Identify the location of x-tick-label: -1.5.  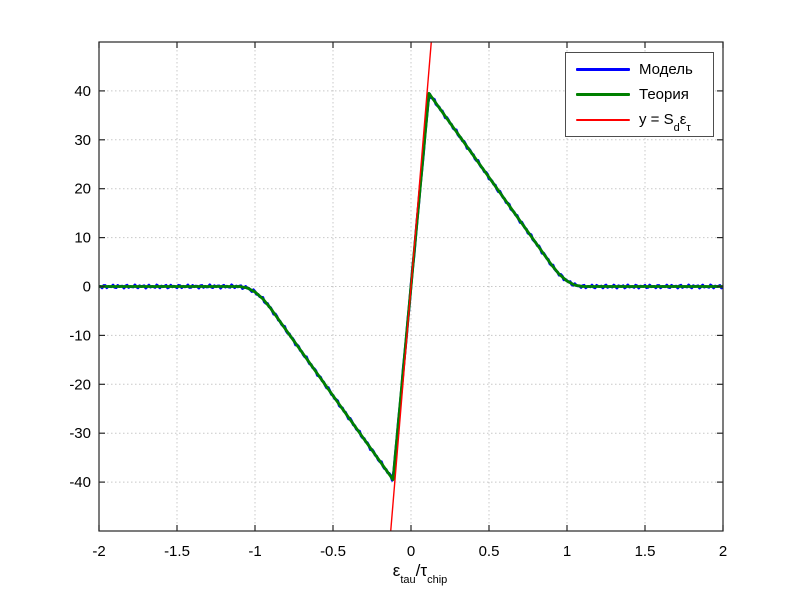
(177, 551).